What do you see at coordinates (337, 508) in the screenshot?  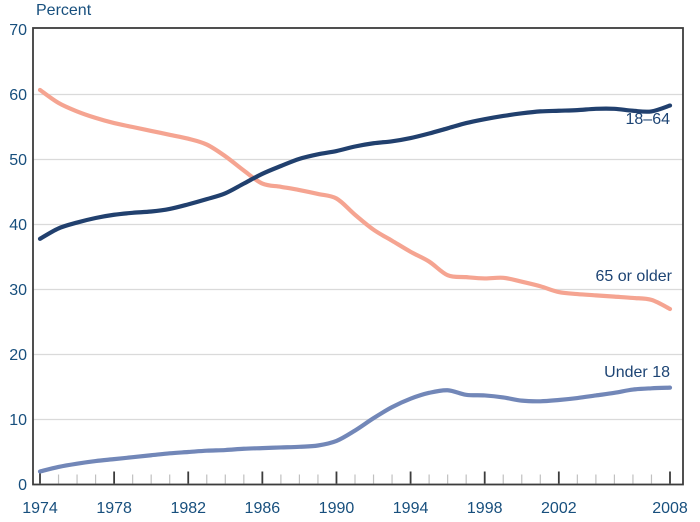 I see `x-tick-label: 1990` at bounding box center [337, 508].